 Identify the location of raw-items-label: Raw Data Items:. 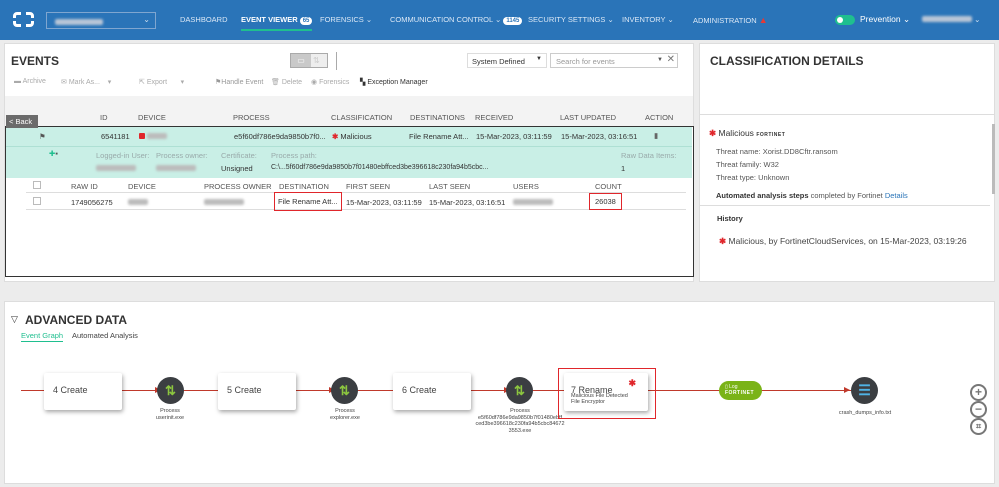
(649, 155).